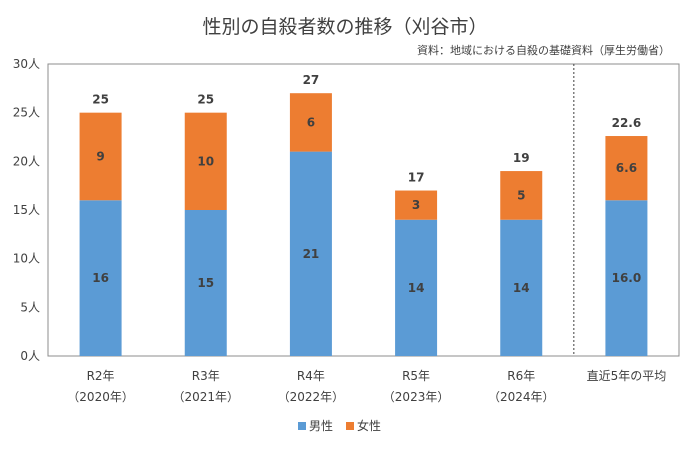 The image size is (690, 450). I want to click on segment-value-label: 6, so click(311, 122).